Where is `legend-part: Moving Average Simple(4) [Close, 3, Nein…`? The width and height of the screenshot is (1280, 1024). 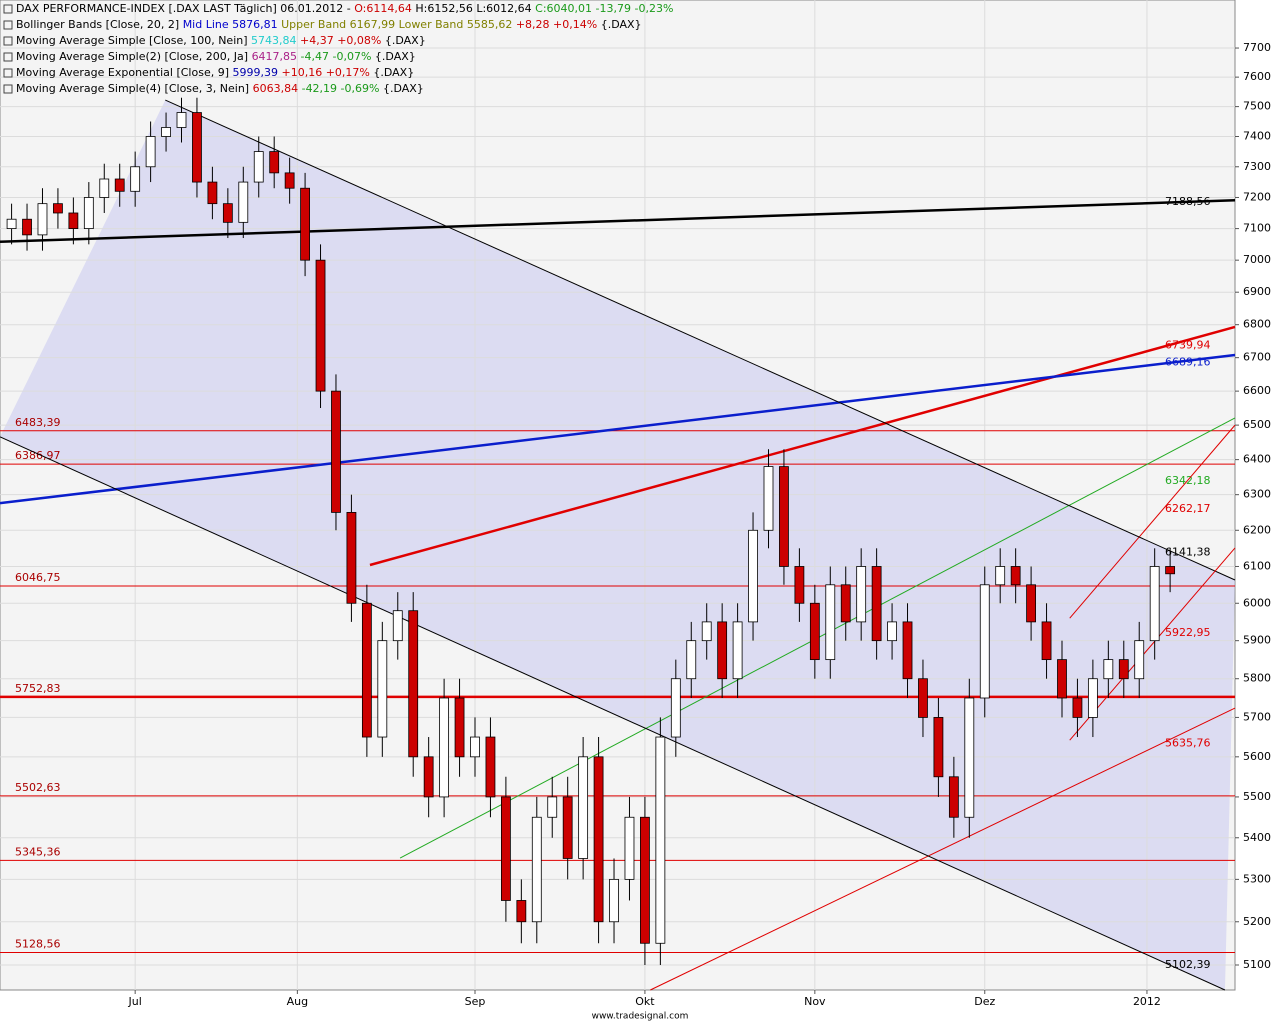 legend-part: Moving Average Simple(4) [Close, 3, Nein… is located at coordinates (134, 88).